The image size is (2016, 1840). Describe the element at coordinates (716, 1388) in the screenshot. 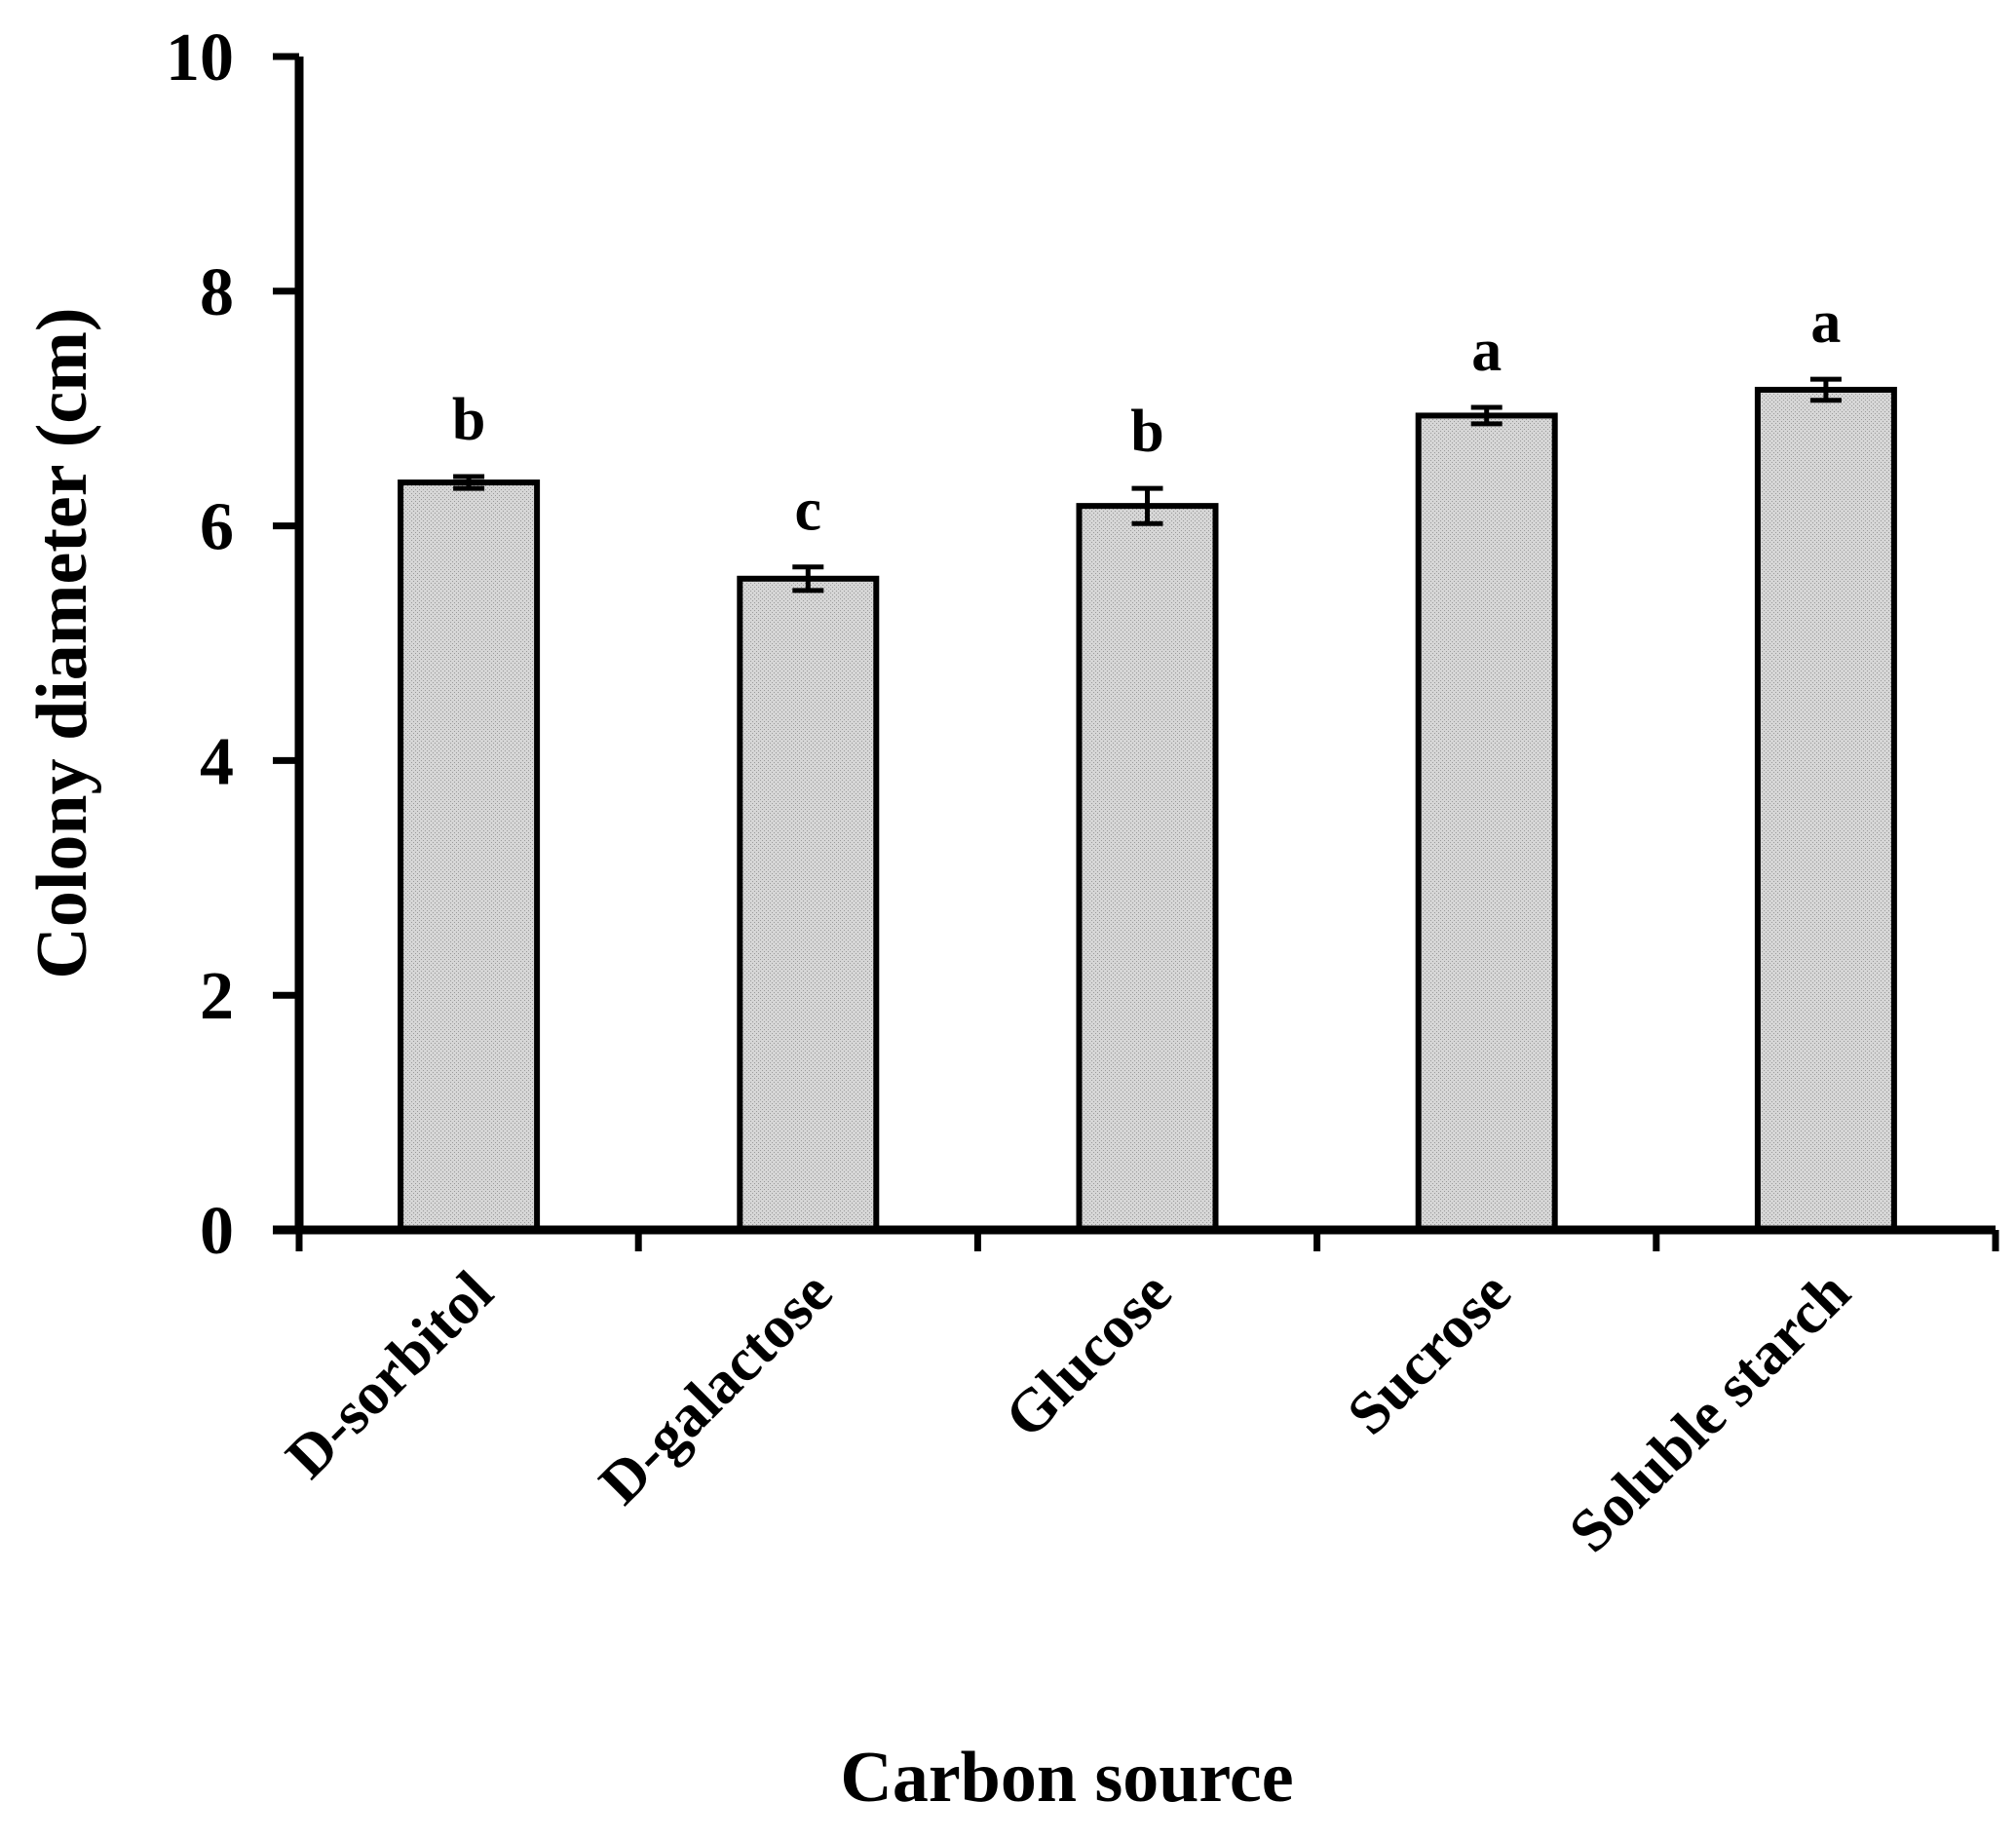

I see `x-category-label: D-galactose` at that location.